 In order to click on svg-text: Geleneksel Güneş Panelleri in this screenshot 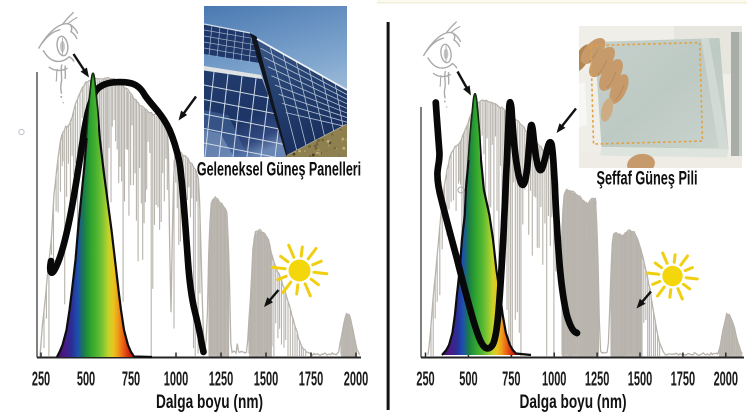, I will do `click(279, 169)`.